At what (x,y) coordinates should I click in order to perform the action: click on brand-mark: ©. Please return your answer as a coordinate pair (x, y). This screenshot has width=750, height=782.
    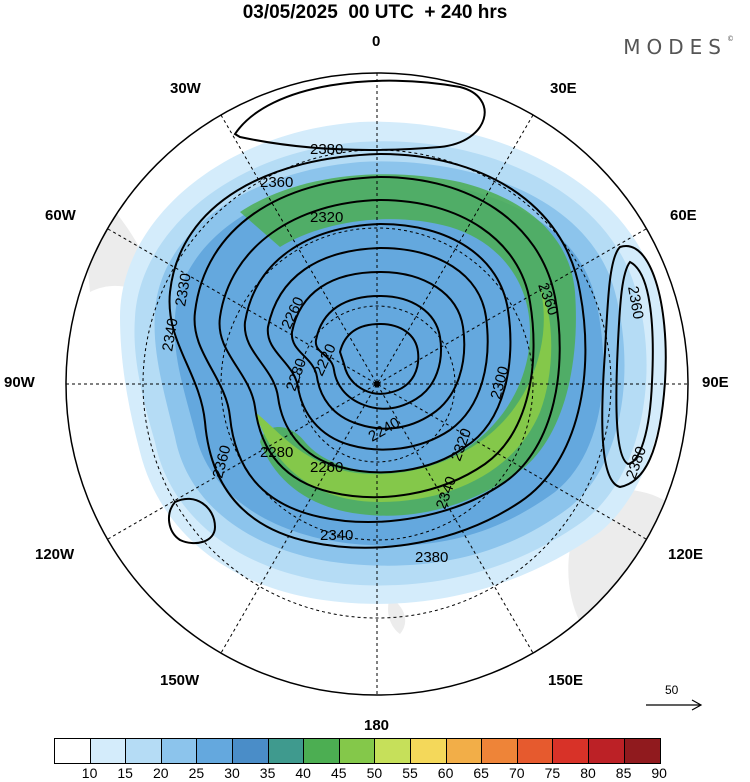
    Looking at the image, I should click on (730, 39).